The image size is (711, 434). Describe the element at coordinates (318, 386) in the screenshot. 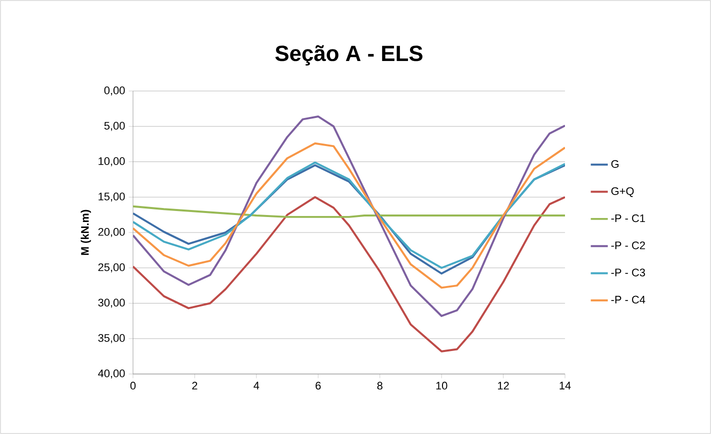

I see `x-tick-label: 6` at that location.